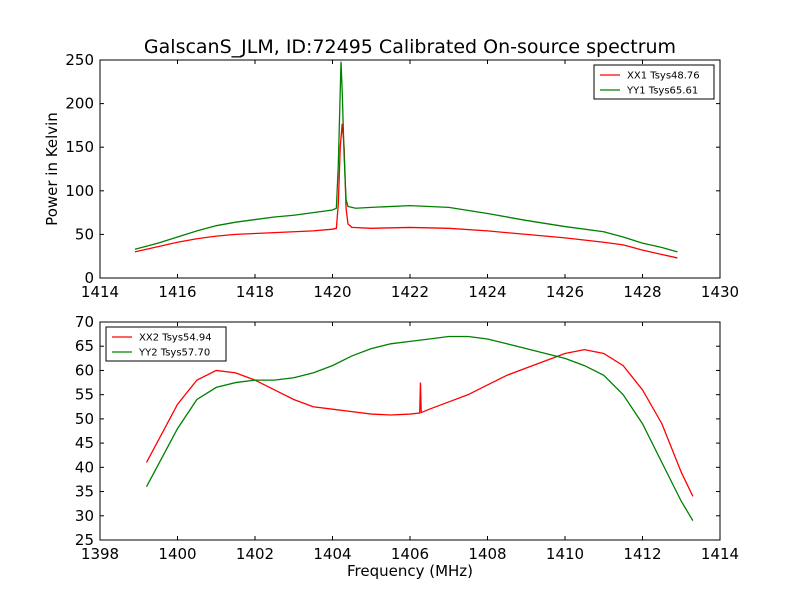  I want to click on x-tick-label: 1402, so click(255, 554).